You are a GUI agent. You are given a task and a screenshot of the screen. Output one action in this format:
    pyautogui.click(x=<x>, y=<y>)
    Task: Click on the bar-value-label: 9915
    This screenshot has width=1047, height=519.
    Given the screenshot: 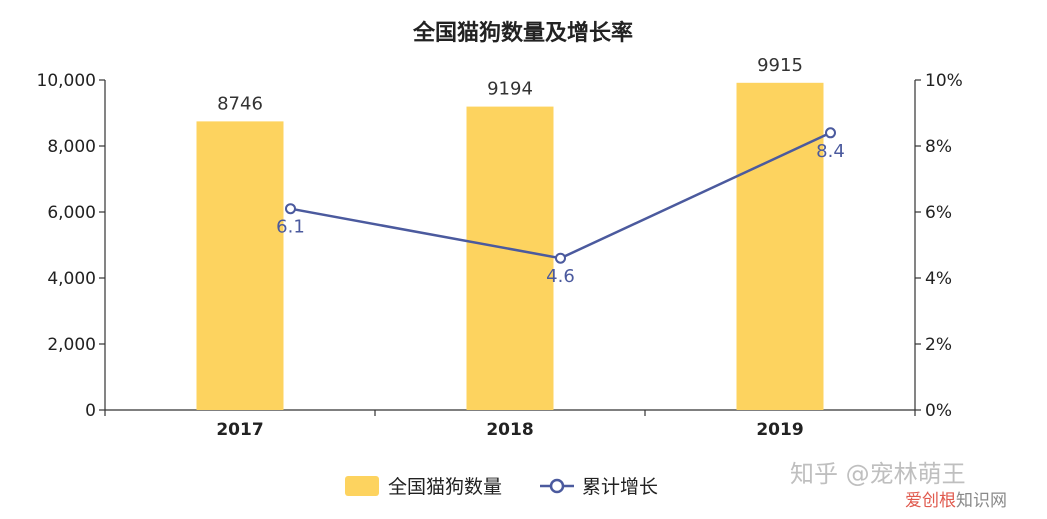 What is the action you would take?
    pyautogui.click(x=780, y=65)
    